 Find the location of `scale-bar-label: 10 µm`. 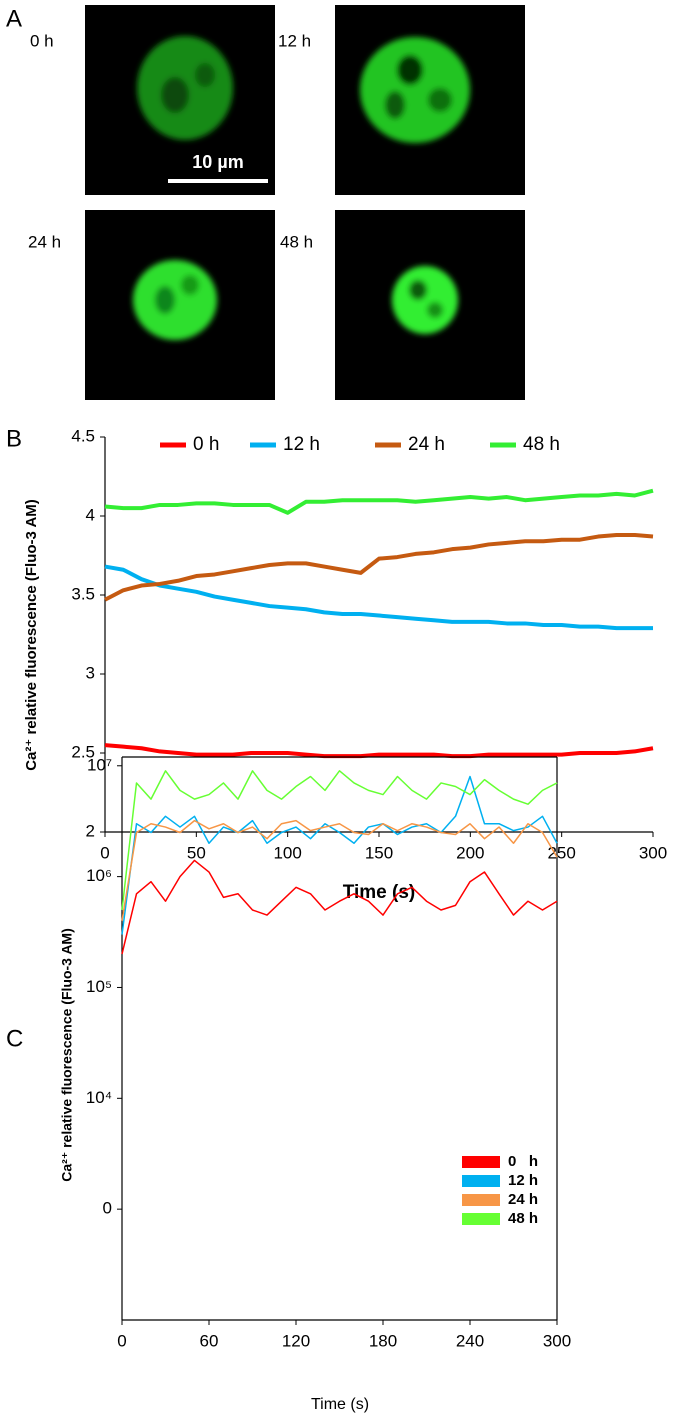

scale-bar-label: 10 µm is located at coordinates (217, 162).